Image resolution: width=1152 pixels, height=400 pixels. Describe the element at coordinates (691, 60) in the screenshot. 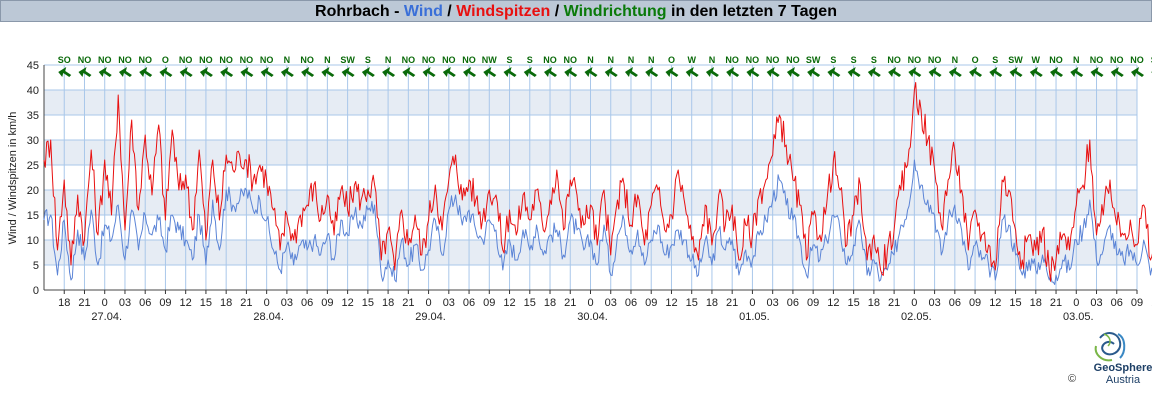

I see `direction-label: W` at that location.